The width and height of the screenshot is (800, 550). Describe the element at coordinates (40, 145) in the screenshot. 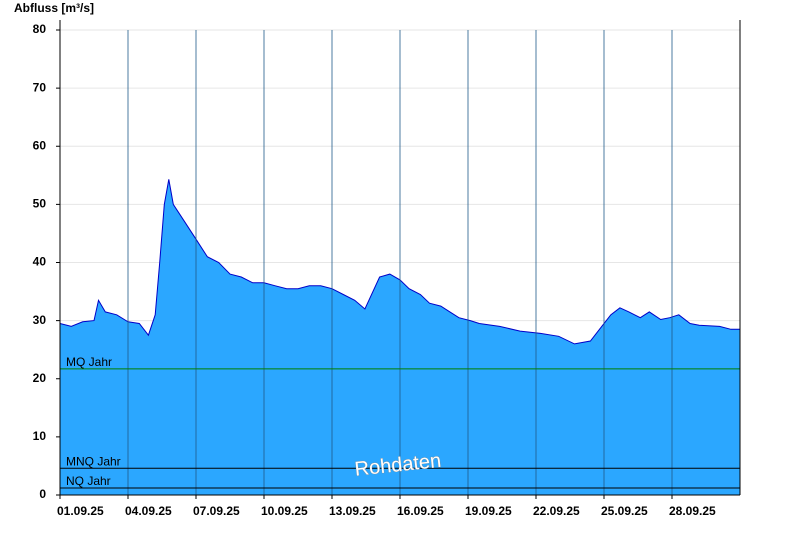

I see `y-tick-label: 60` at that location.